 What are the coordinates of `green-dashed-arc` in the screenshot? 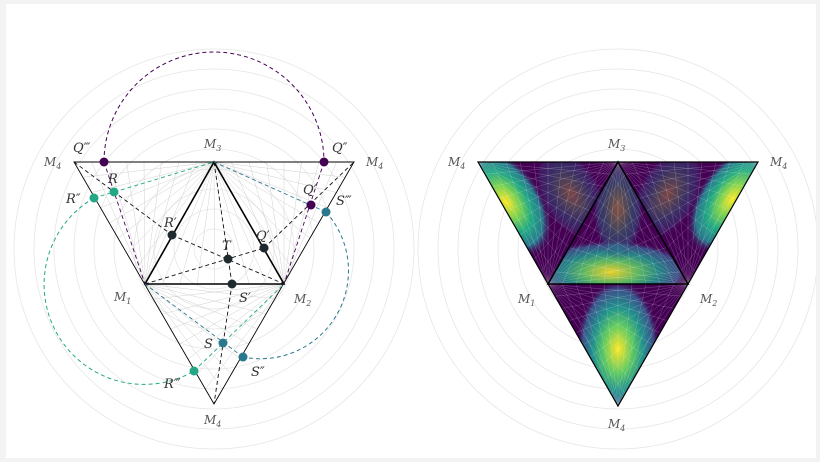 It's located at (119, 291).